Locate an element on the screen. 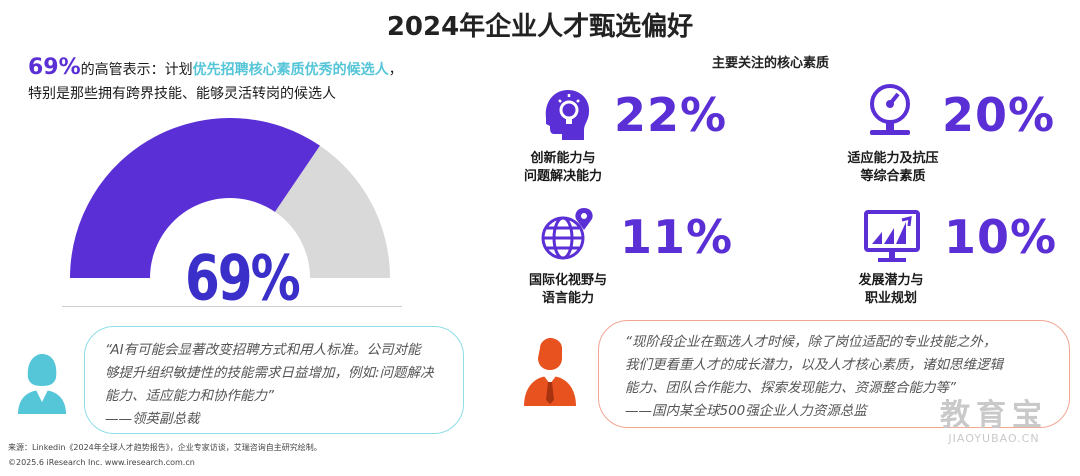 The image size is (1080, 476). quote-line: “AI有可能会显著改变招聘方式和用人标准。公司对能 is located at coordinates (263, 350).